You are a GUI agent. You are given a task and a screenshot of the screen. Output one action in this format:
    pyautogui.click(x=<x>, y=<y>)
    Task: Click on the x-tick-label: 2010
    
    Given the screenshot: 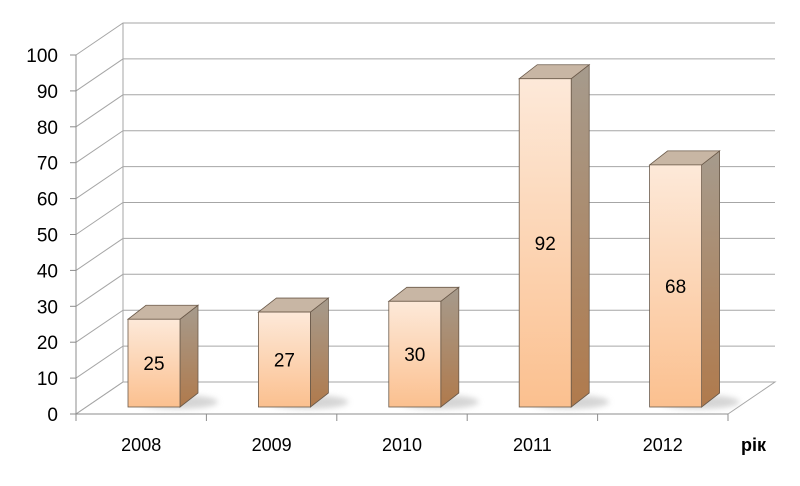 What is the action you would take?
    pyautogui.click(x=402, y=445)
    